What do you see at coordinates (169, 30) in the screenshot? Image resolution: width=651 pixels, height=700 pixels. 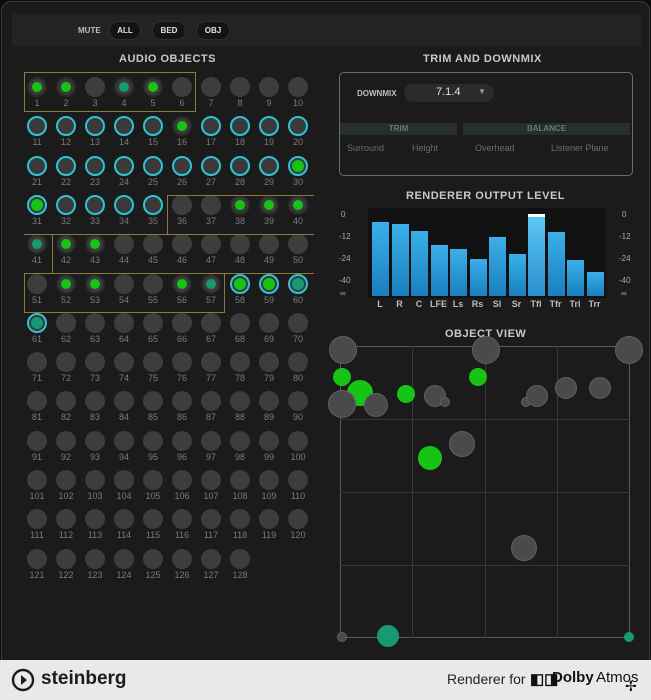 I see `mute-bed-button: BED` at bounding box center [169, 30].